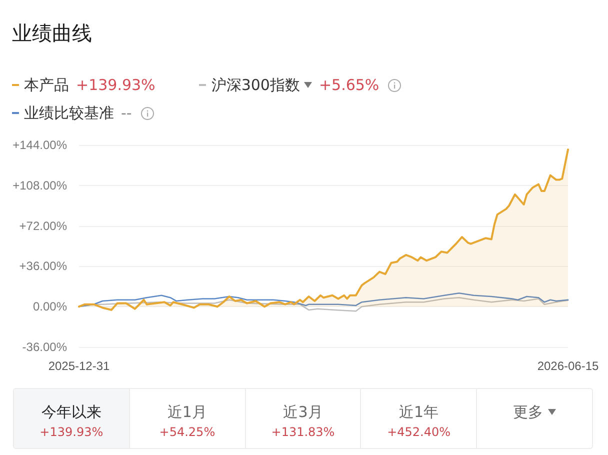 The height and width of the screenshot is (455, 608). Describe the element at coordinates (187, 421) in the screenshot. I see `text: 近1月 +54.25%` at that location.